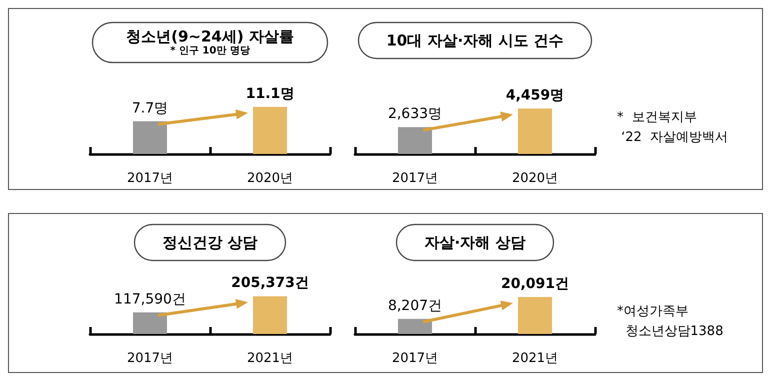 This screenshot has height=381, width=773. Describe the element at coordinates (475, 41) in the screenshot. I see `chart-title: 10대 자살·자해 시도 건수` at that location.